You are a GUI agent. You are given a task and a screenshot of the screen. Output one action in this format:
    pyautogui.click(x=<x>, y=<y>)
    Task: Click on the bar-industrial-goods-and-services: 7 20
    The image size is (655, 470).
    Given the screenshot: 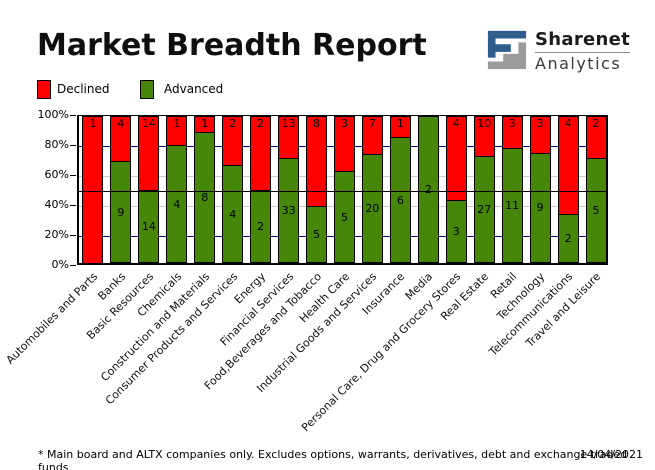 What is the action you would take?
    pyautogui.click(x=372, y=189)
    